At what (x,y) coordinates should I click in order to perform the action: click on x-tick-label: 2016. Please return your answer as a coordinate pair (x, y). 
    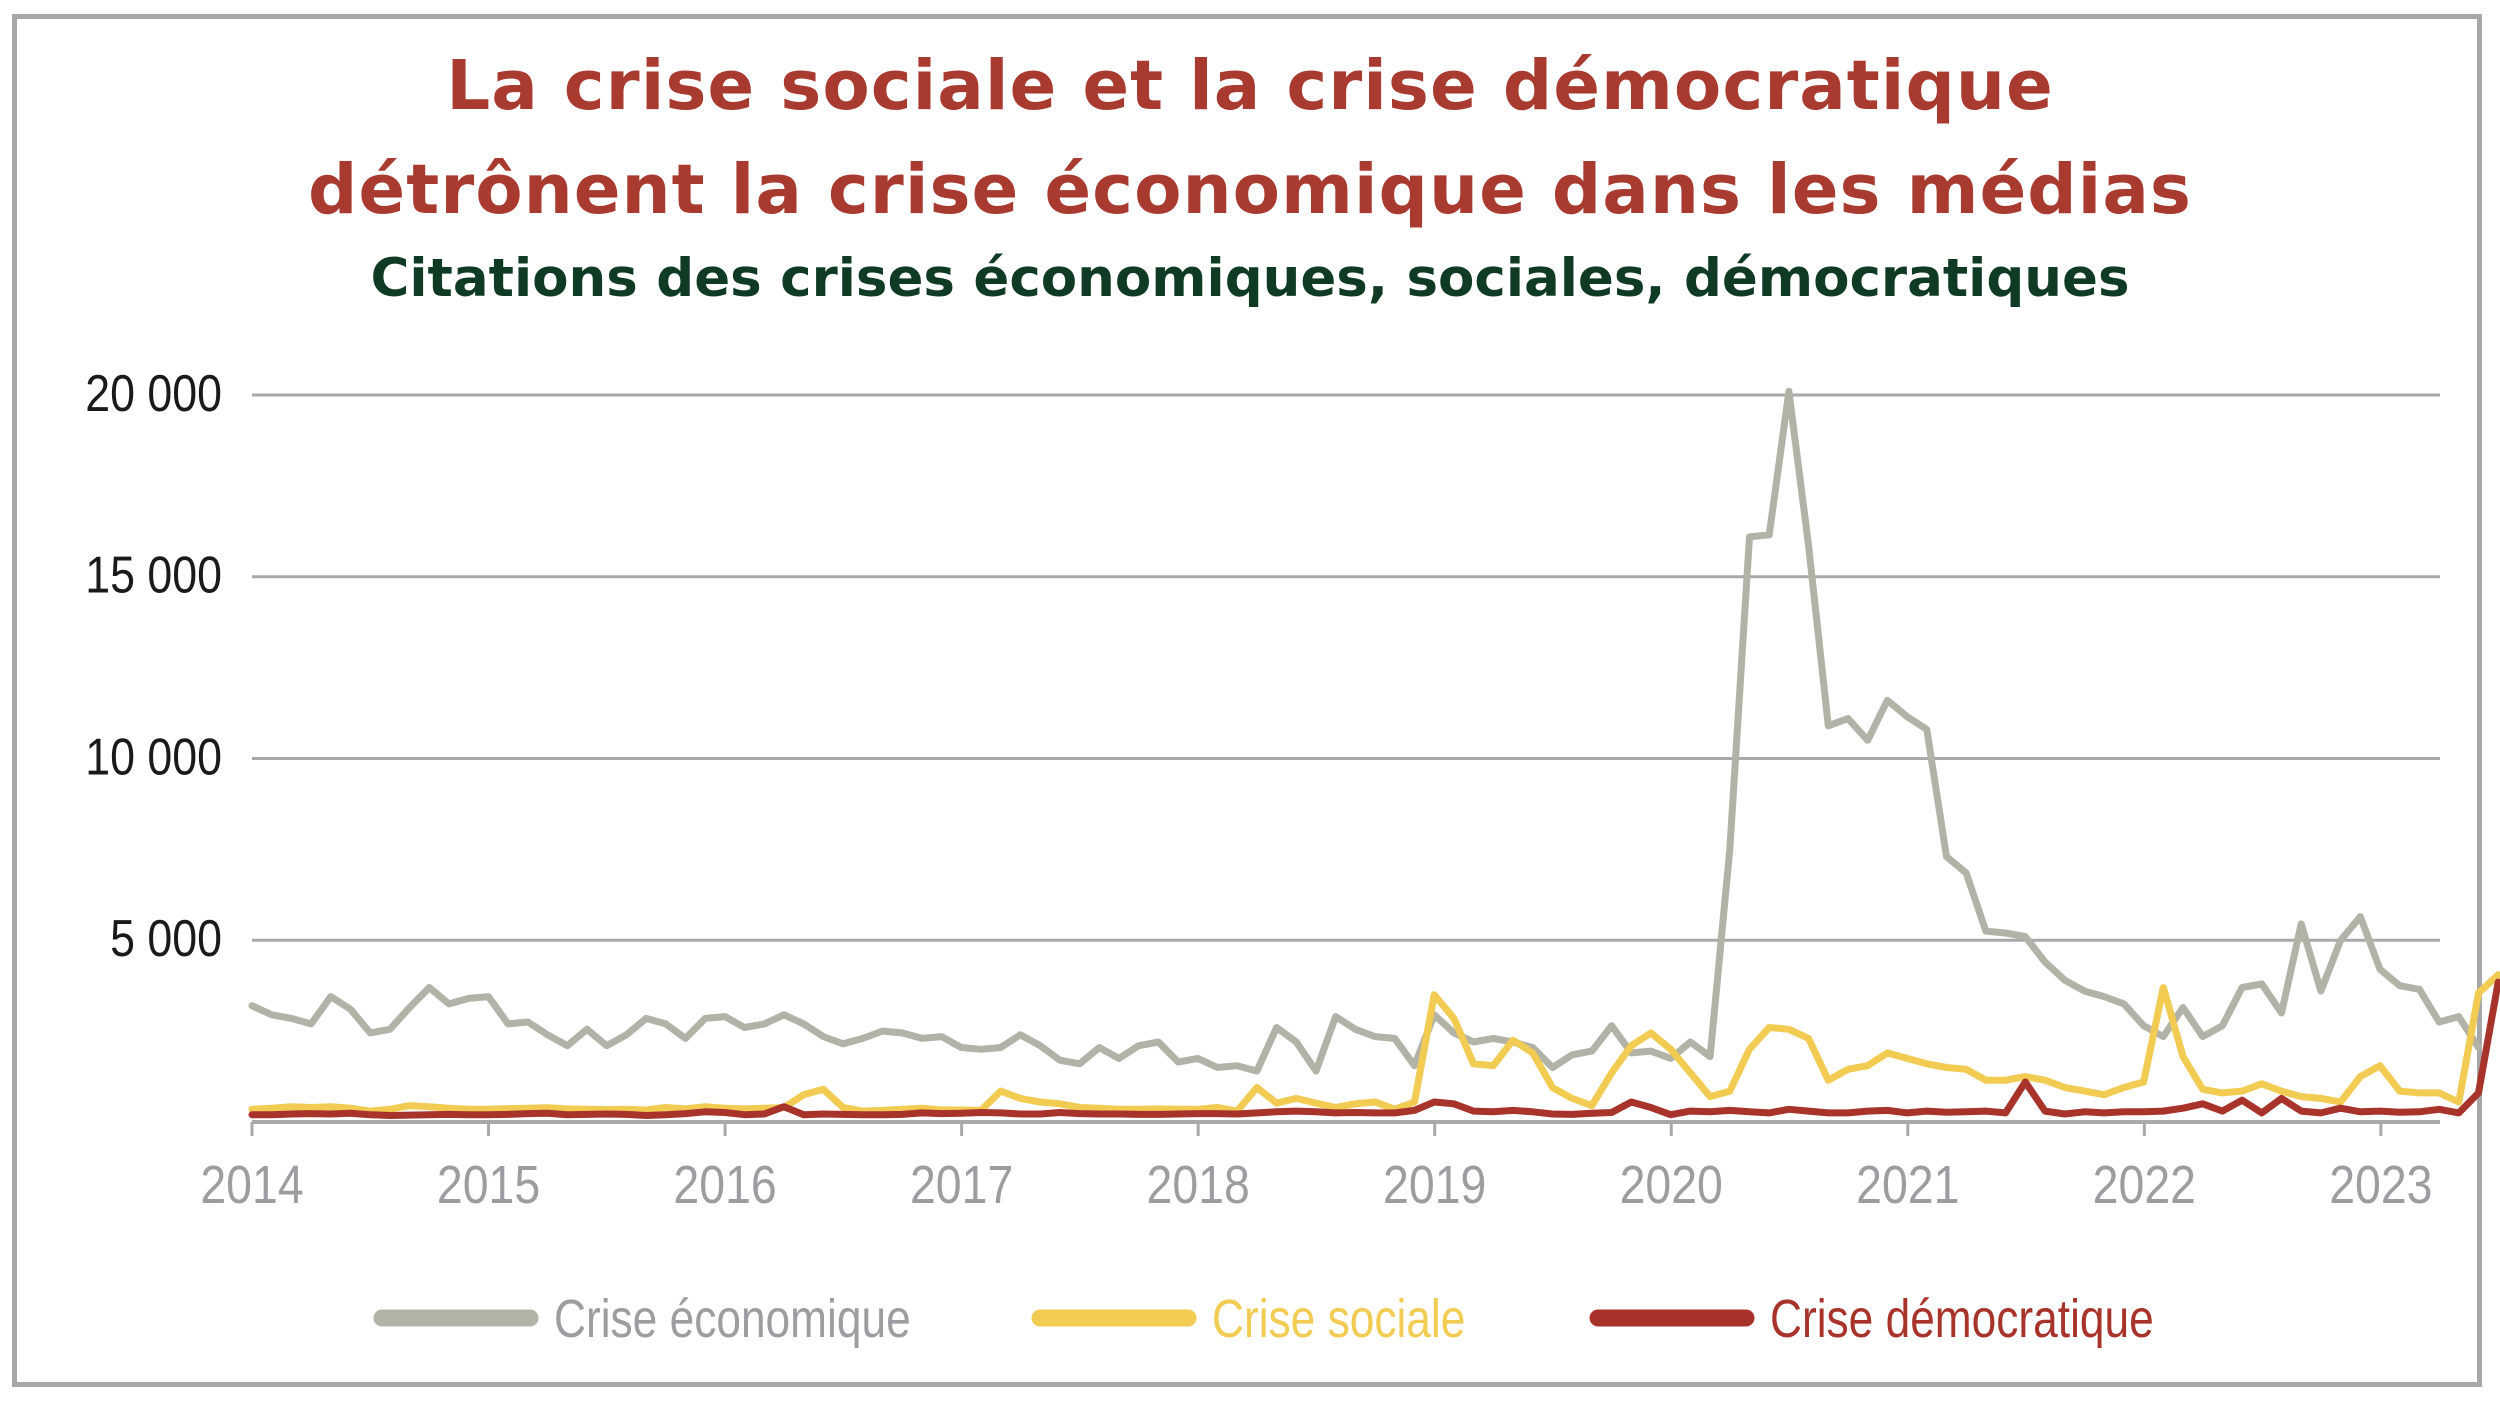
    Looking at the image, I should click on (724, 1184).